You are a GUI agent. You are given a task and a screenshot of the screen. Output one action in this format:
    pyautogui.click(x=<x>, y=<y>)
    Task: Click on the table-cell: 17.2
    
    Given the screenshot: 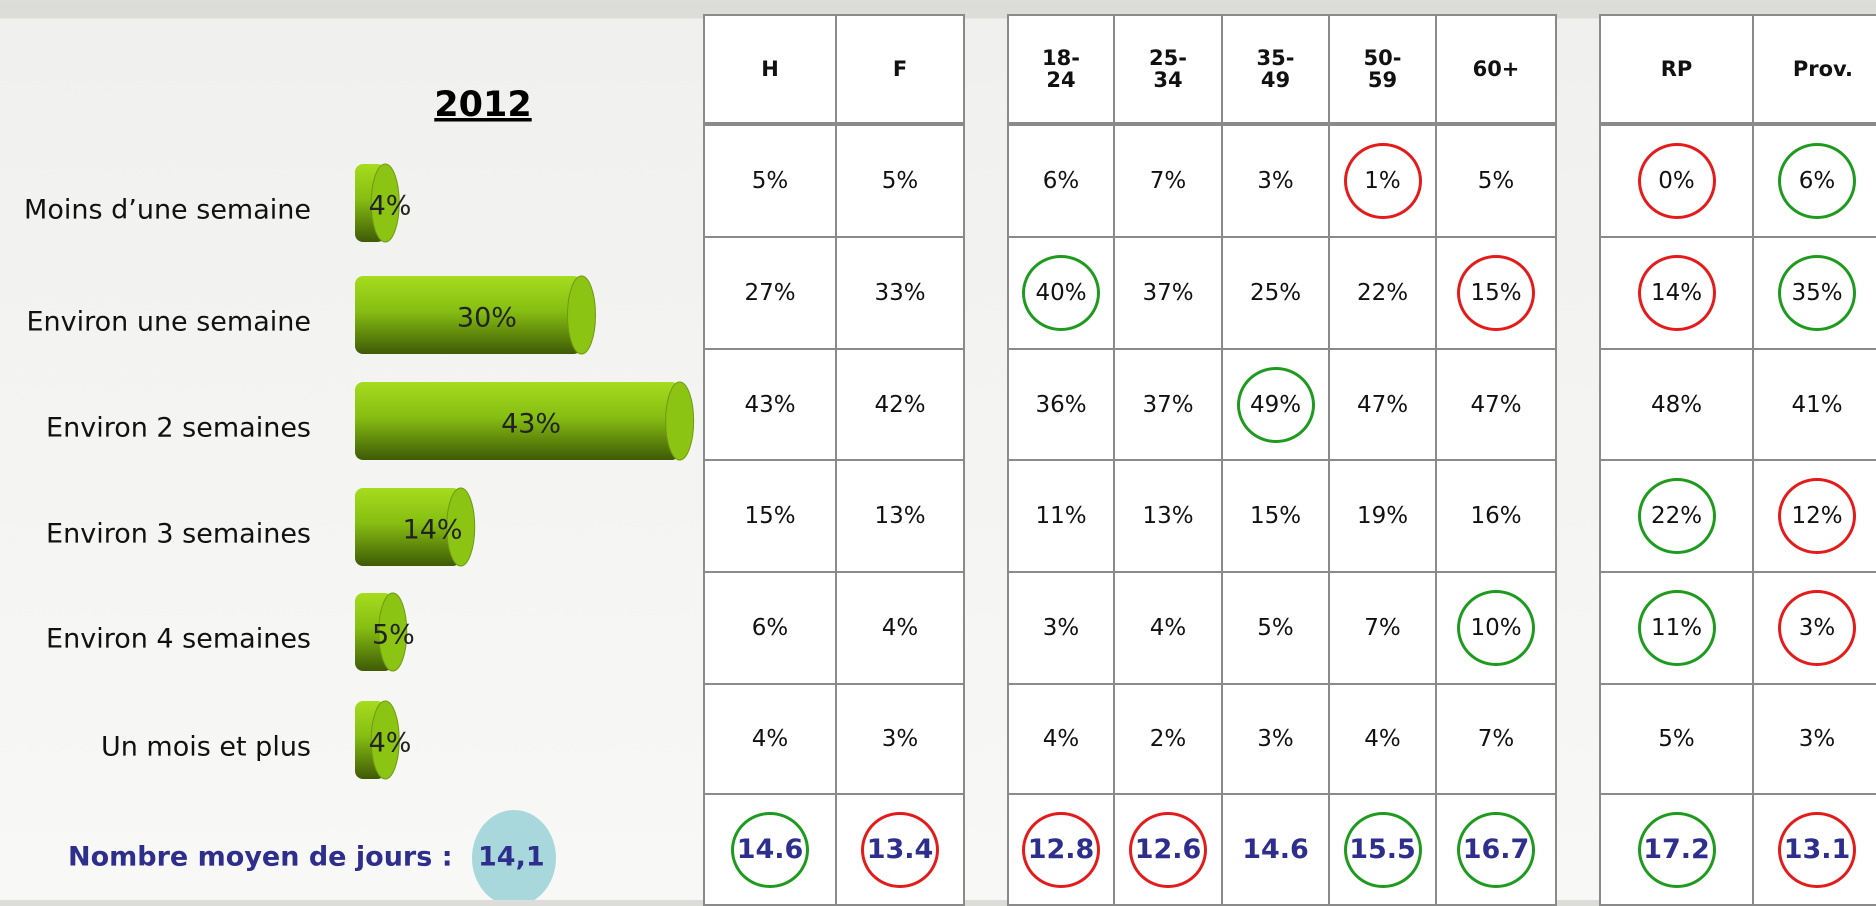 What is the action you would take?
    pyautogui.click(x=1676, y=849)
    